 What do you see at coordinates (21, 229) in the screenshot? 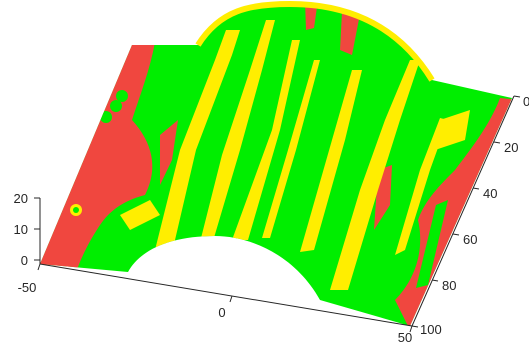
I see `z-tick-label: 10` at bounding box center [21, 229].